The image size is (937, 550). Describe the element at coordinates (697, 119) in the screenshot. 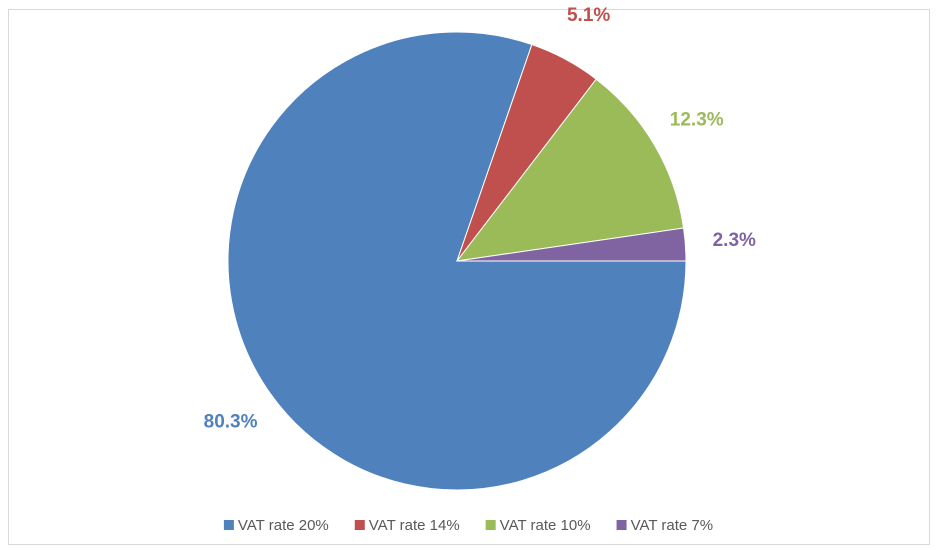

I see `data-label: 12.3%` at that location.